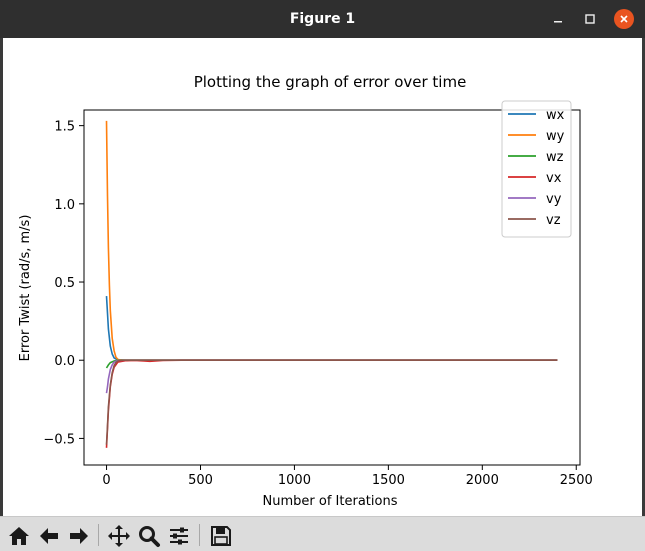  I want to click on pan-icon, so click(119, 536).